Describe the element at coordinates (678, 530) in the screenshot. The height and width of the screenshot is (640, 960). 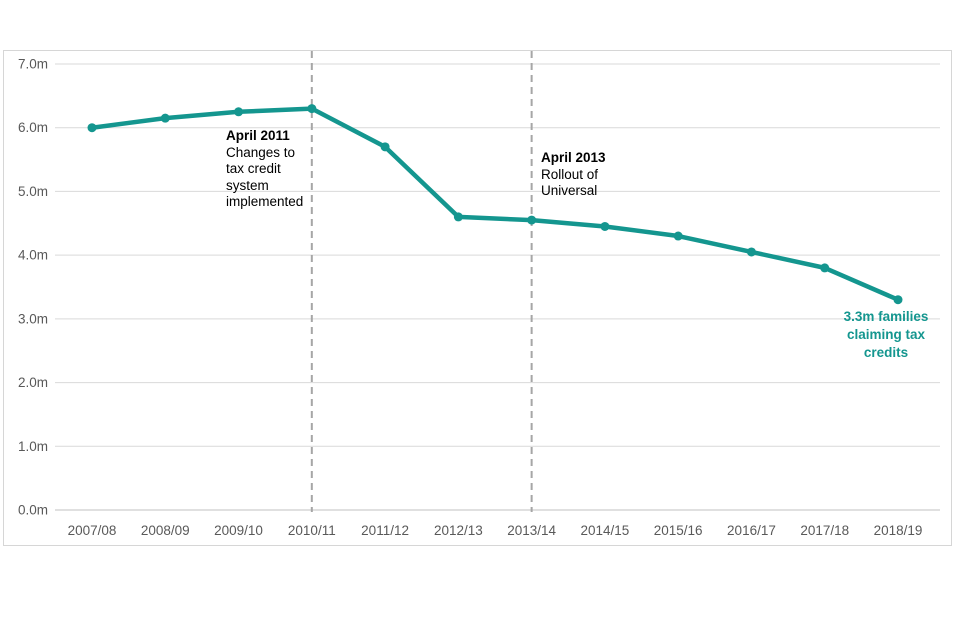
I see `x-tick-label: 2015/16` at that location.